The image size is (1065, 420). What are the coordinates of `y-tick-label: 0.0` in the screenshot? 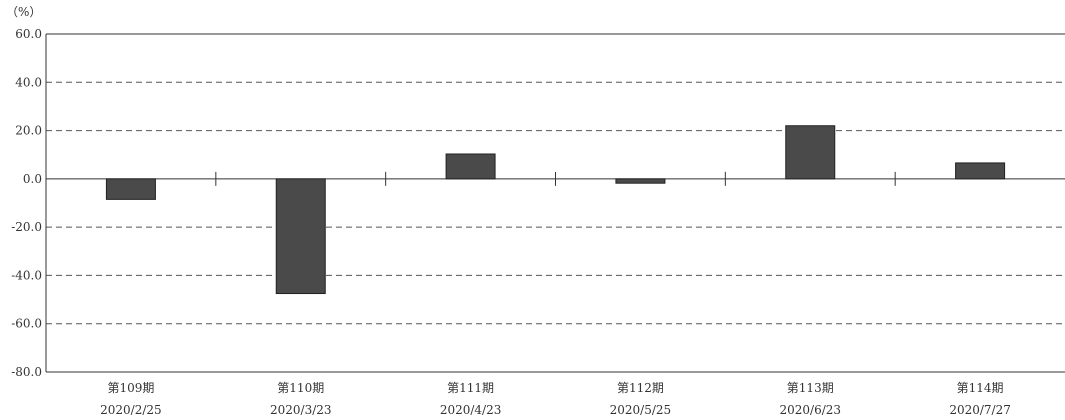 It's located at (32, 179).